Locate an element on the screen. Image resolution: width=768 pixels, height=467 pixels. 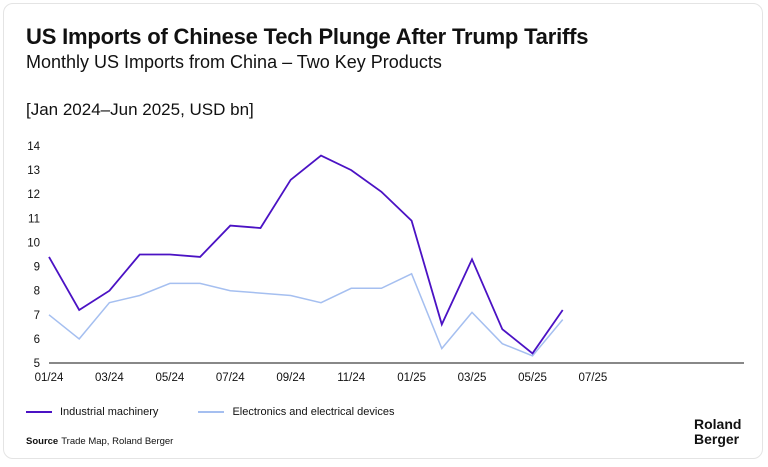
x-tick-label: 03/25 is located at coordinates (472, 378).